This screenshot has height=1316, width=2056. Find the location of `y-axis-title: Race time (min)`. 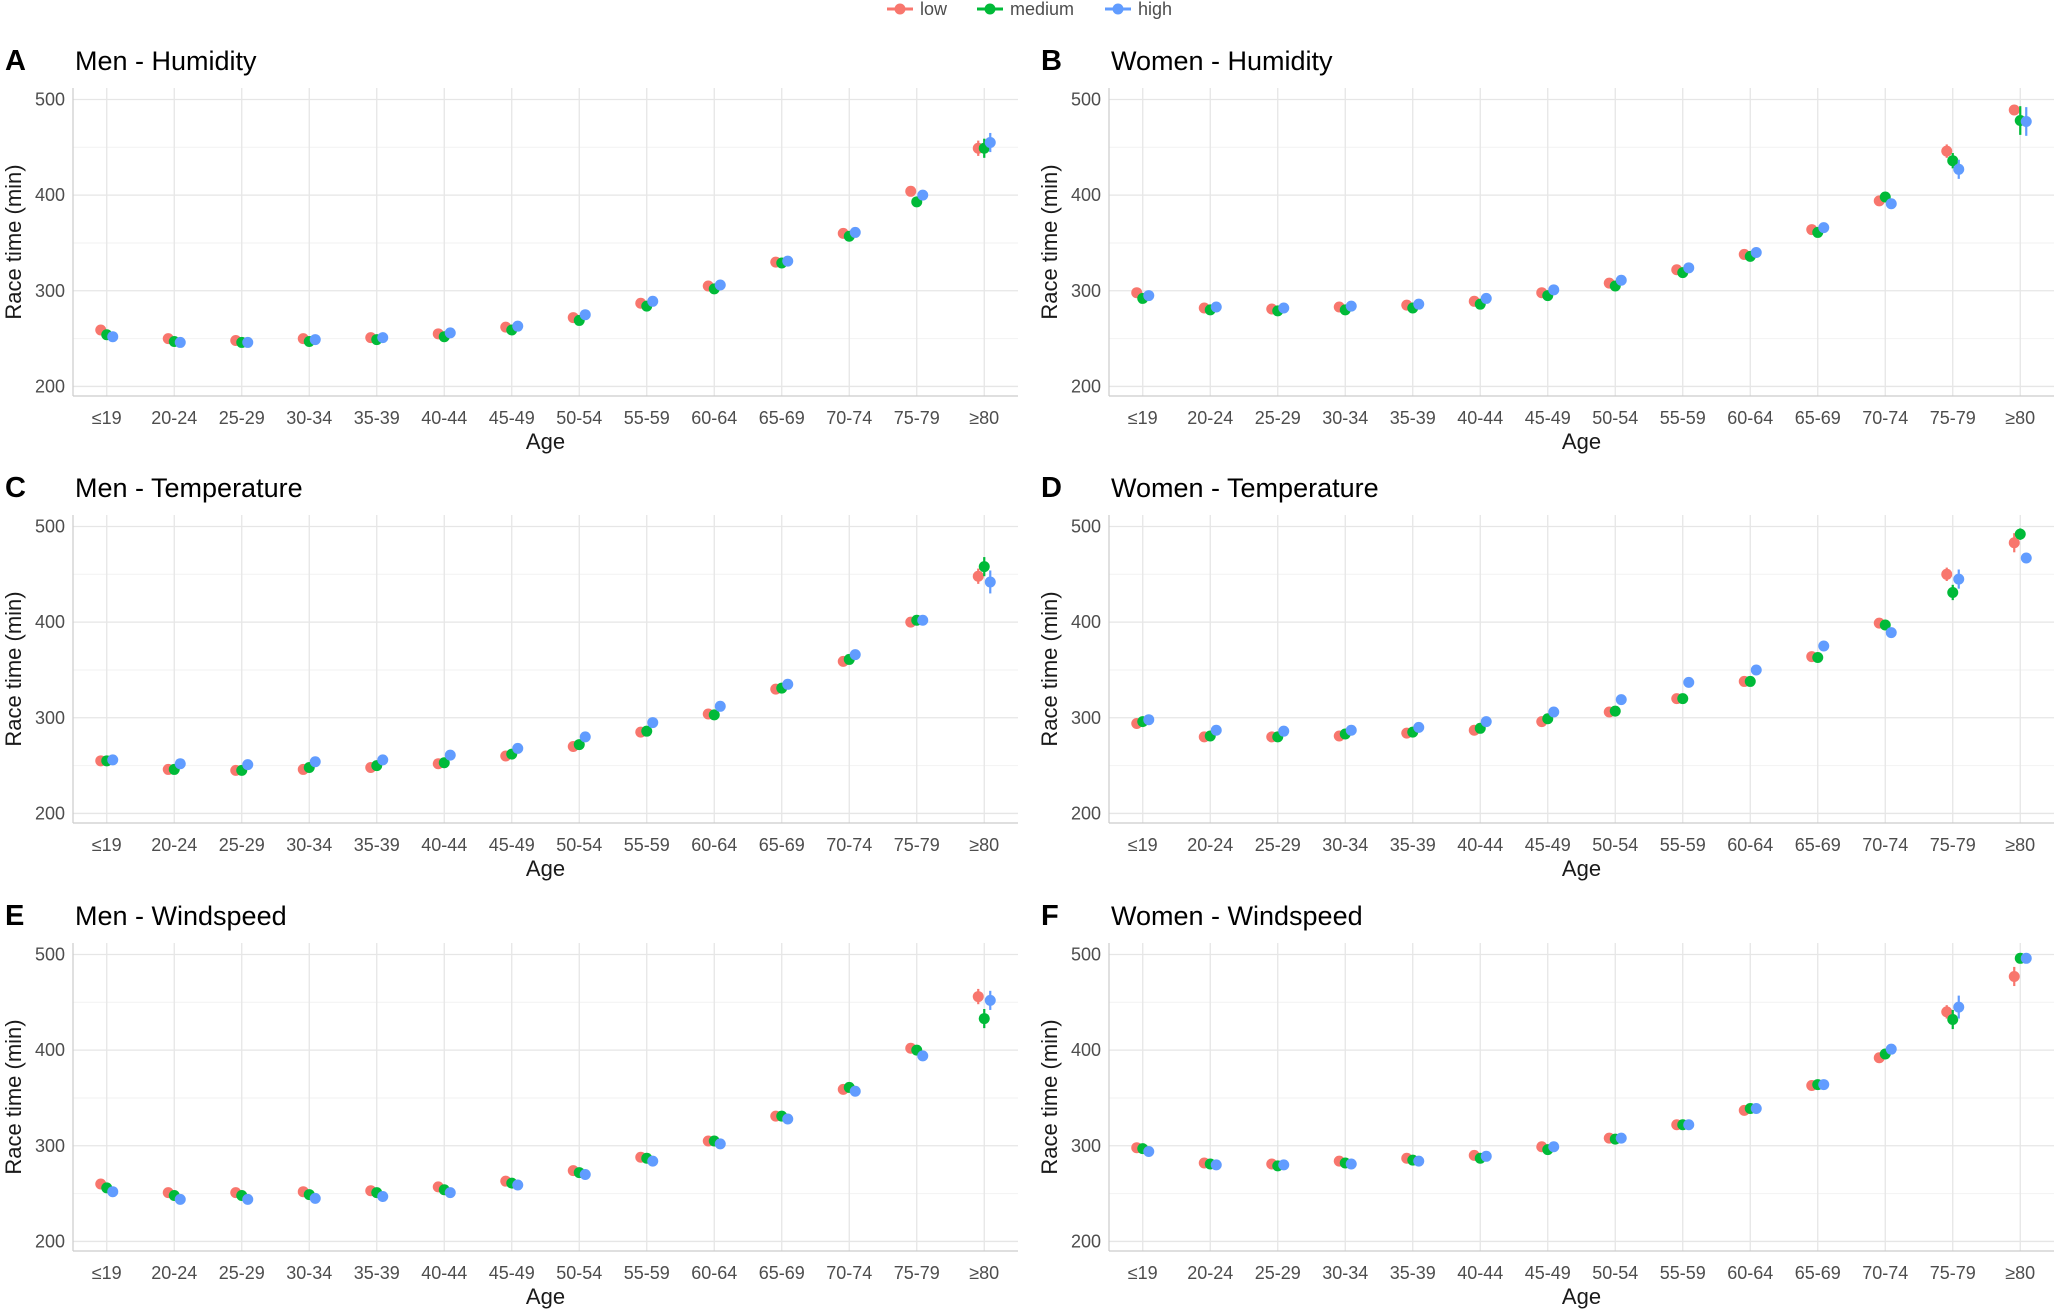

y-axis-title: Race time (min) is located at coordinates (1049, 1096).